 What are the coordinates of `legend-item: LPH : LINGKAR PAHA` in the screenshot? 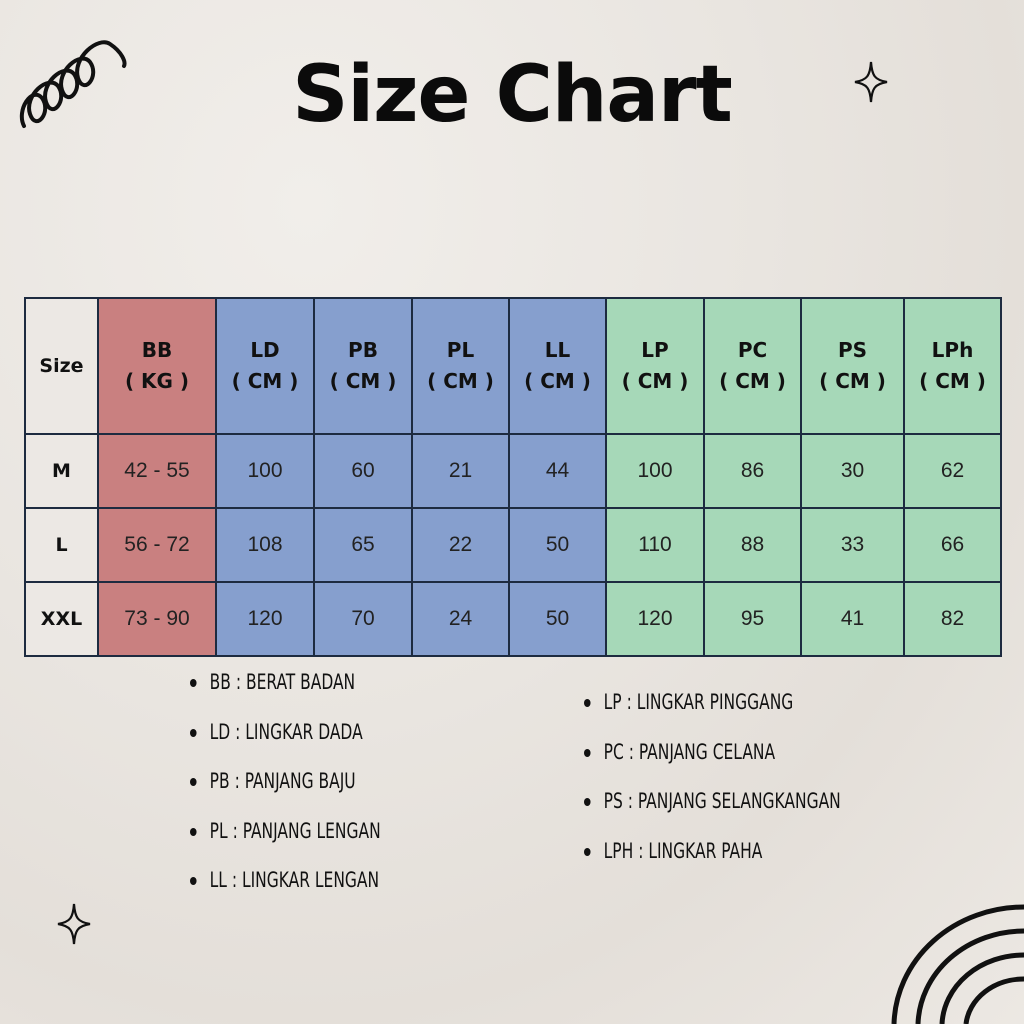 It's located at (712, 864).